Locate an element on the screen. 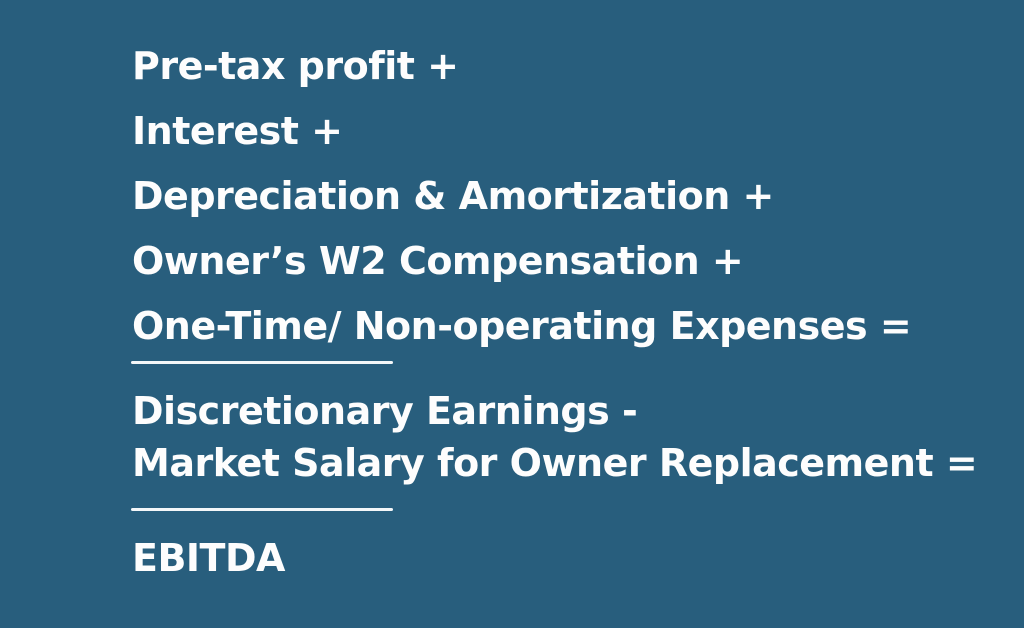  formula-line-interest: Interest + is located at coordinates (237, 131).